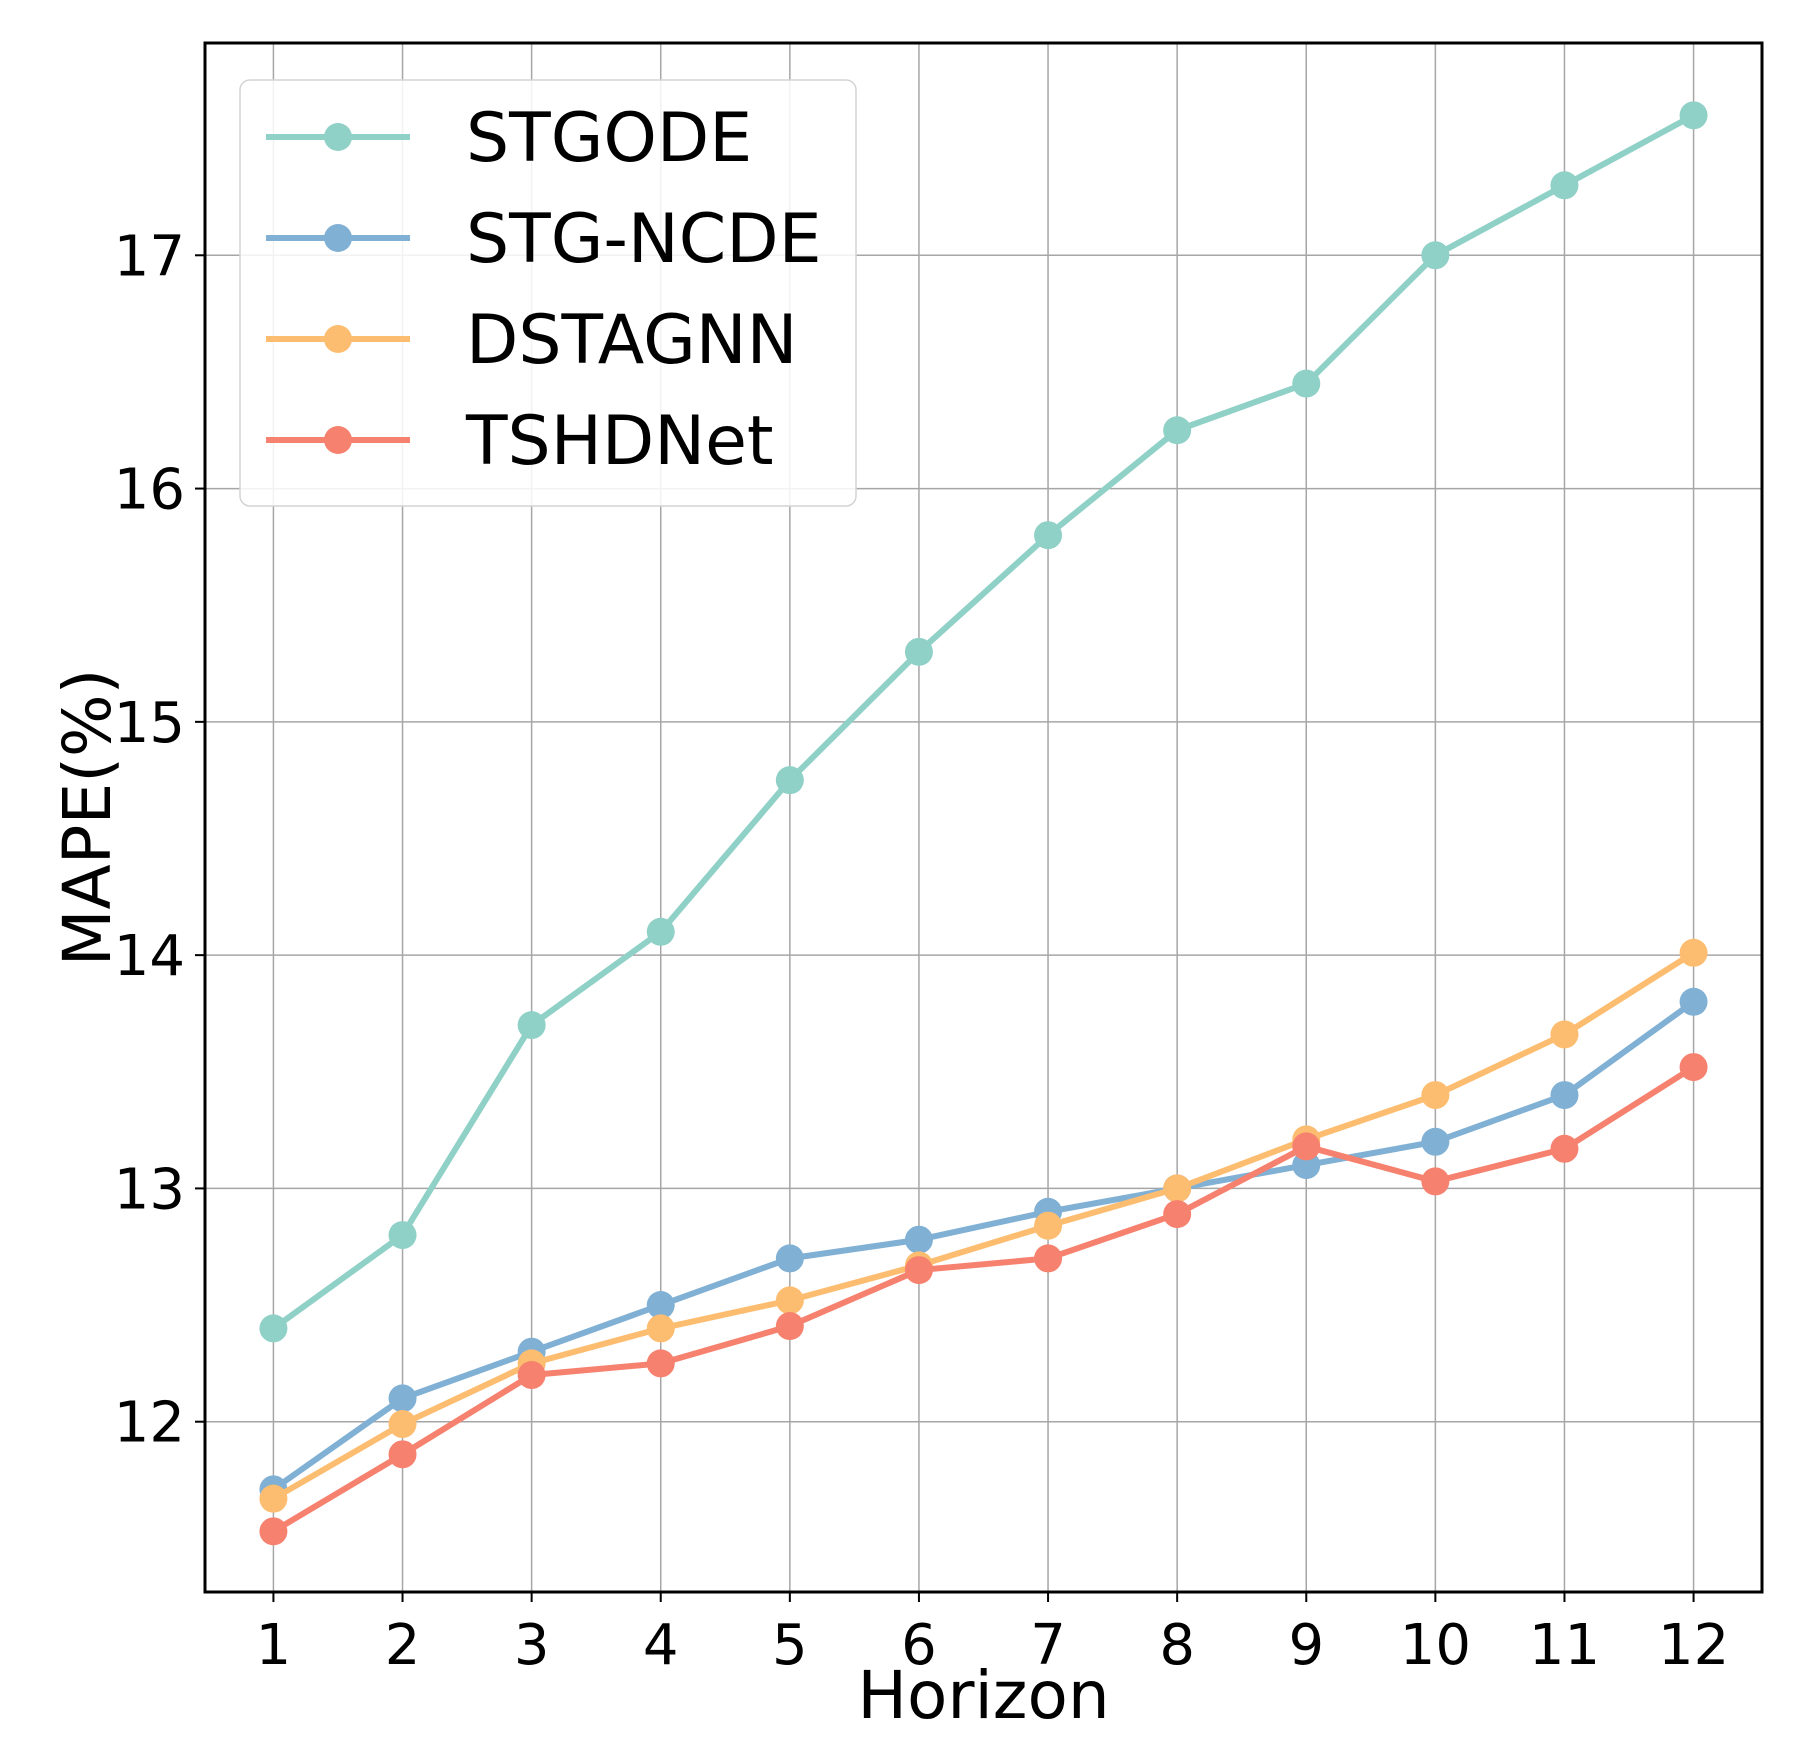  What do you see at coordinates (149, 956) in the screenshot?
I see `y-tick-label: 14` at bounding box center [149, 956].